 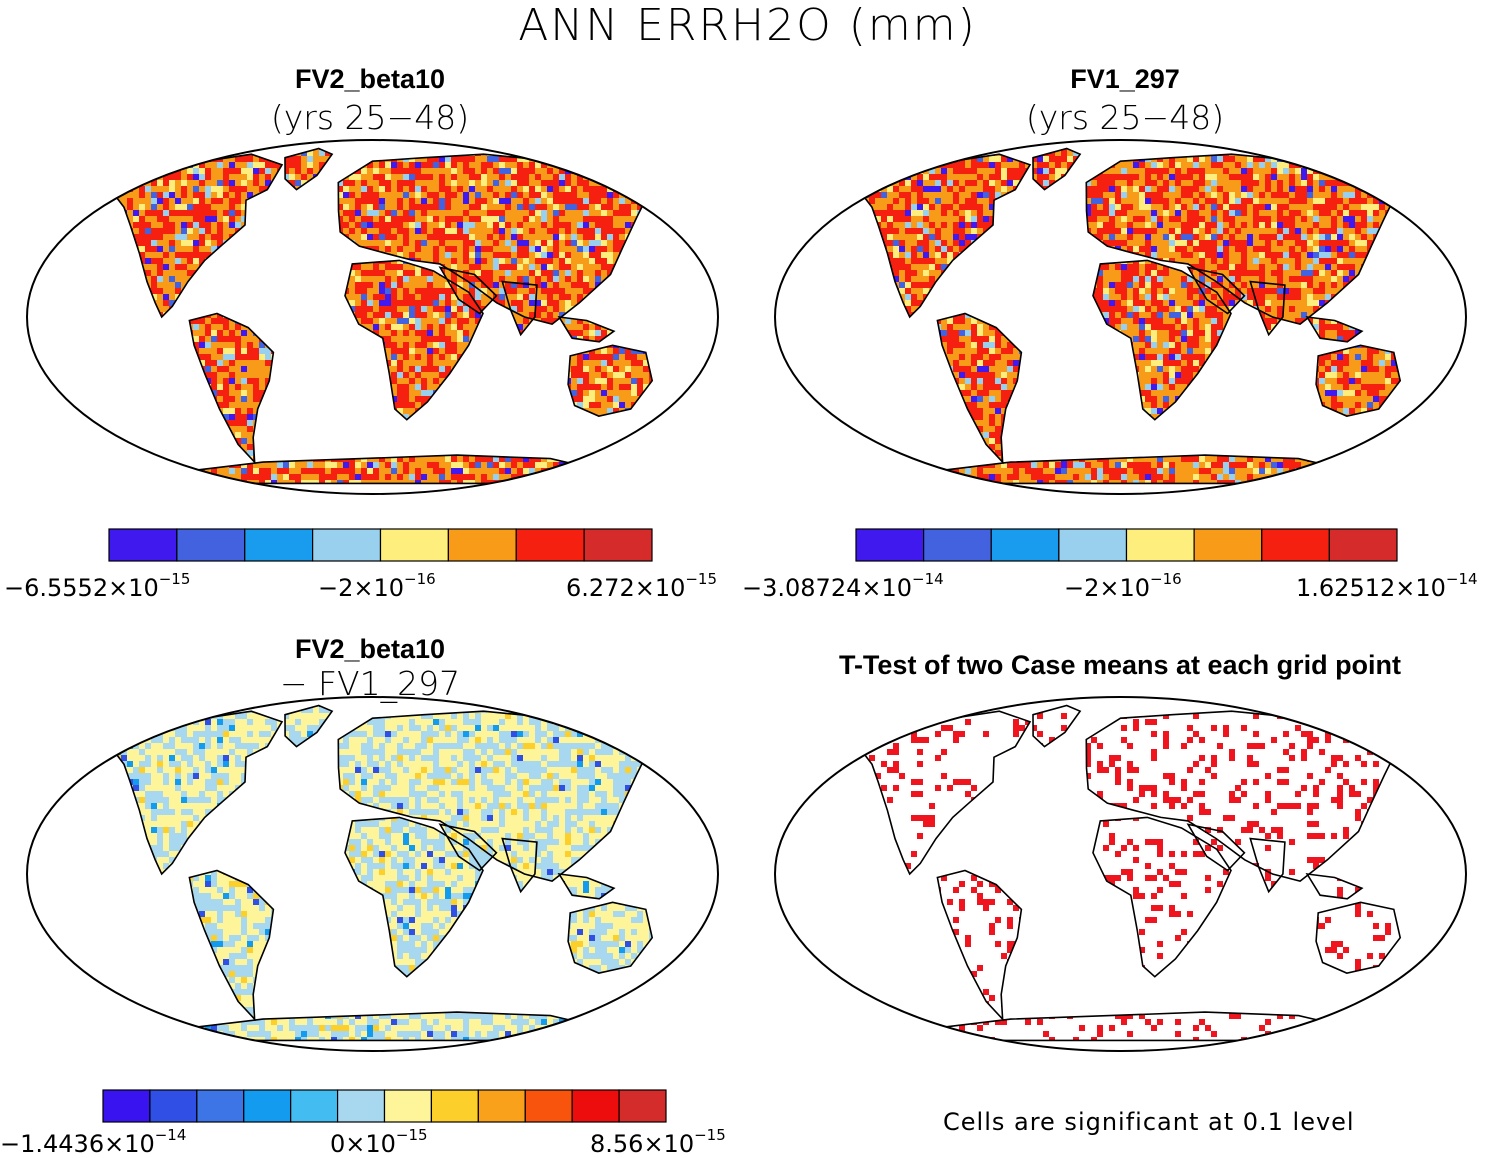 I want to click on colorbar-label-min-top-left: −6.5552×10⁻¹⁵, so click(x=97, y=586).